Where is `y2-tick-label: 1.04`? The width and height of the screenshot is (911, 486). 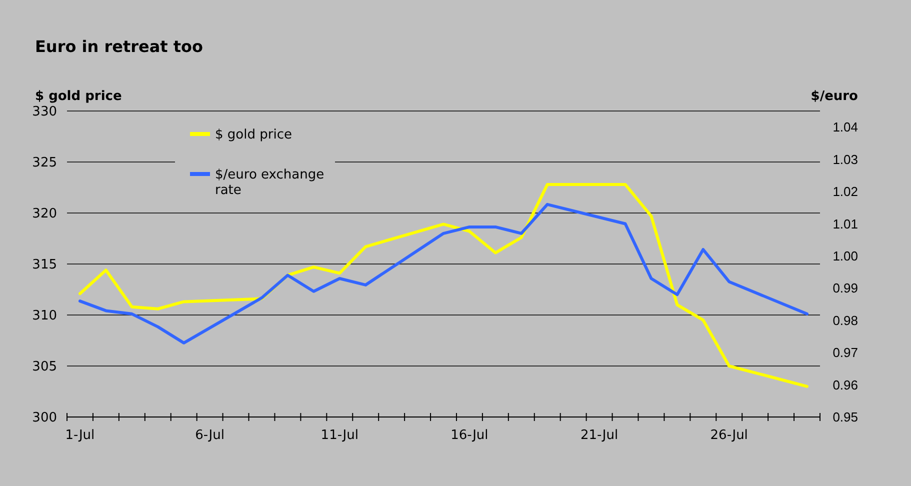 y2-tick-label: 1.04 is located at coordinates (845, 127).